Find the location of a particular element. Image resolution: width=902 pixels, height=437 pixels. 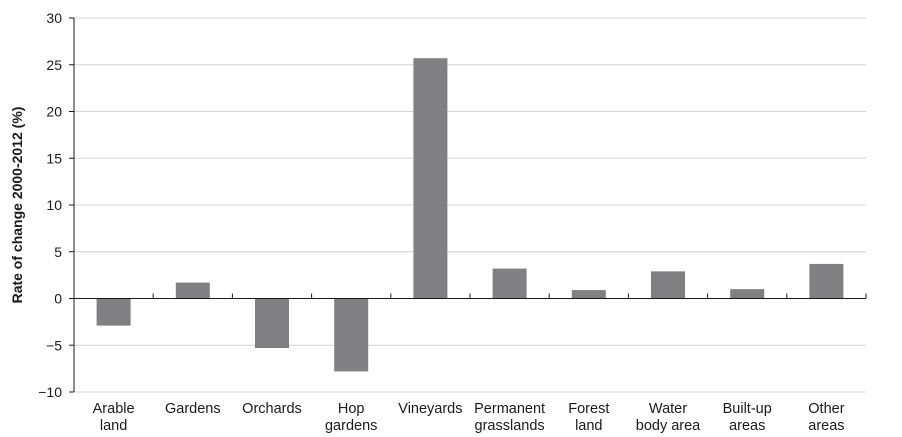

y-tick-label: 0 is located at coordinates (58, 299).